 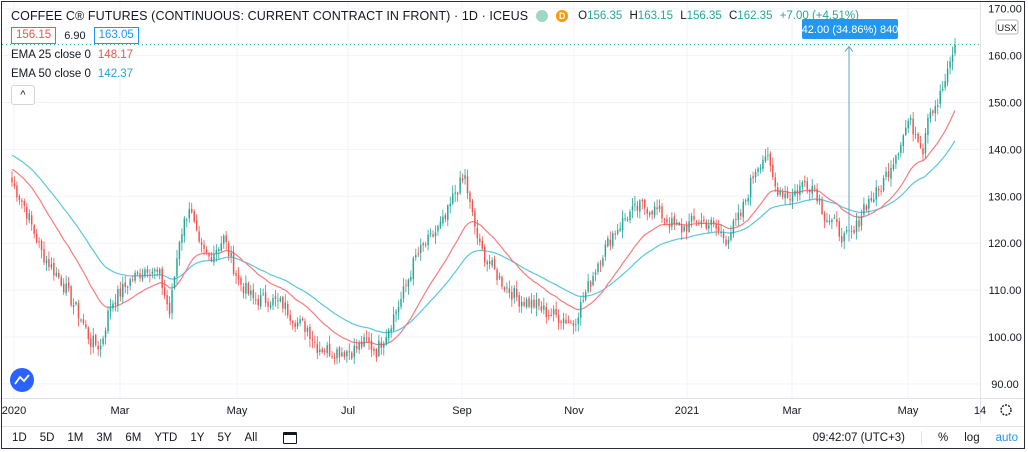 I want to click on timeframe-1m: 1M, so click(x=75, y=438).